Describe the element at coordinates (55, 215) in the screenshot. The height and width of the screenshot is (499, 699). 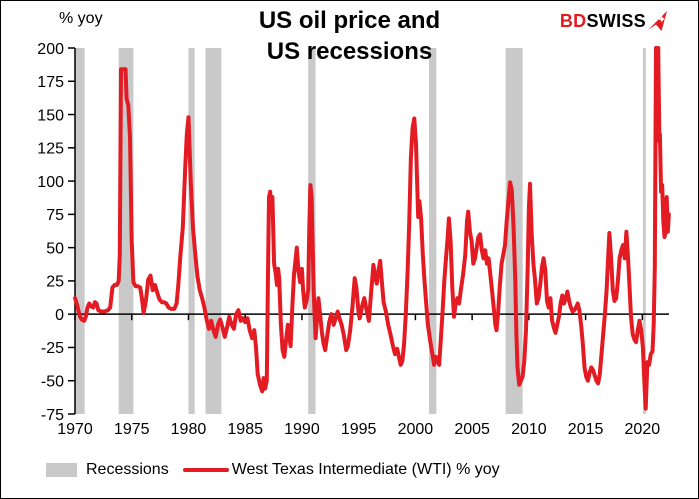
I see `y-axis-tick-label: 75` at that location.